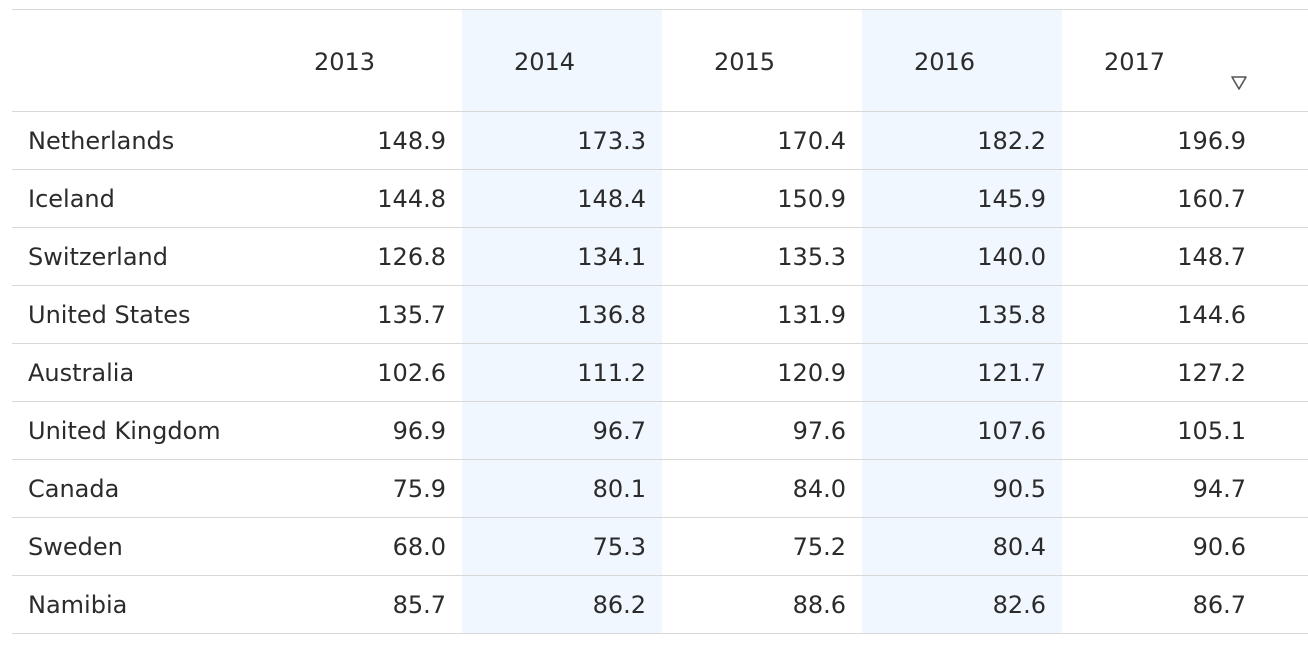  Describe the element at coordinates (1185, 60) in the screenshot. I see `column-header-2017: 2017` at that location.